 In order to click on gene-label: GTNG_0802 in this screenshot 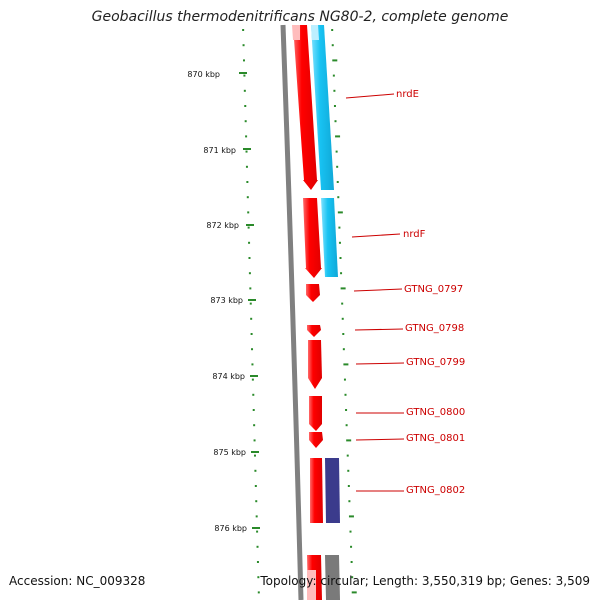, I will do `click(435, 490)`.